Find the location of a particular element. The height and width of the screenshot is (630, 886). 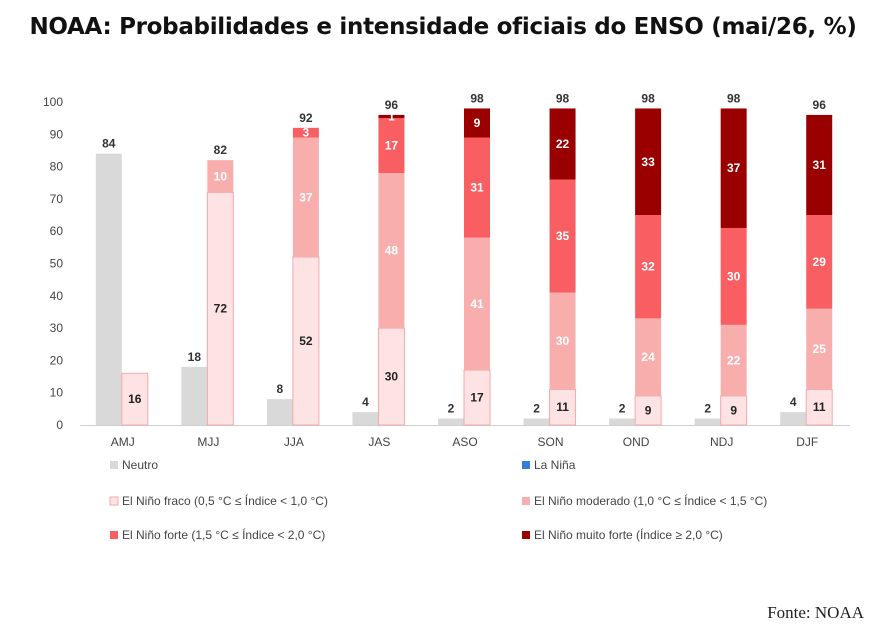

data-label-segment: 16 is located at coordinates (135, 399).